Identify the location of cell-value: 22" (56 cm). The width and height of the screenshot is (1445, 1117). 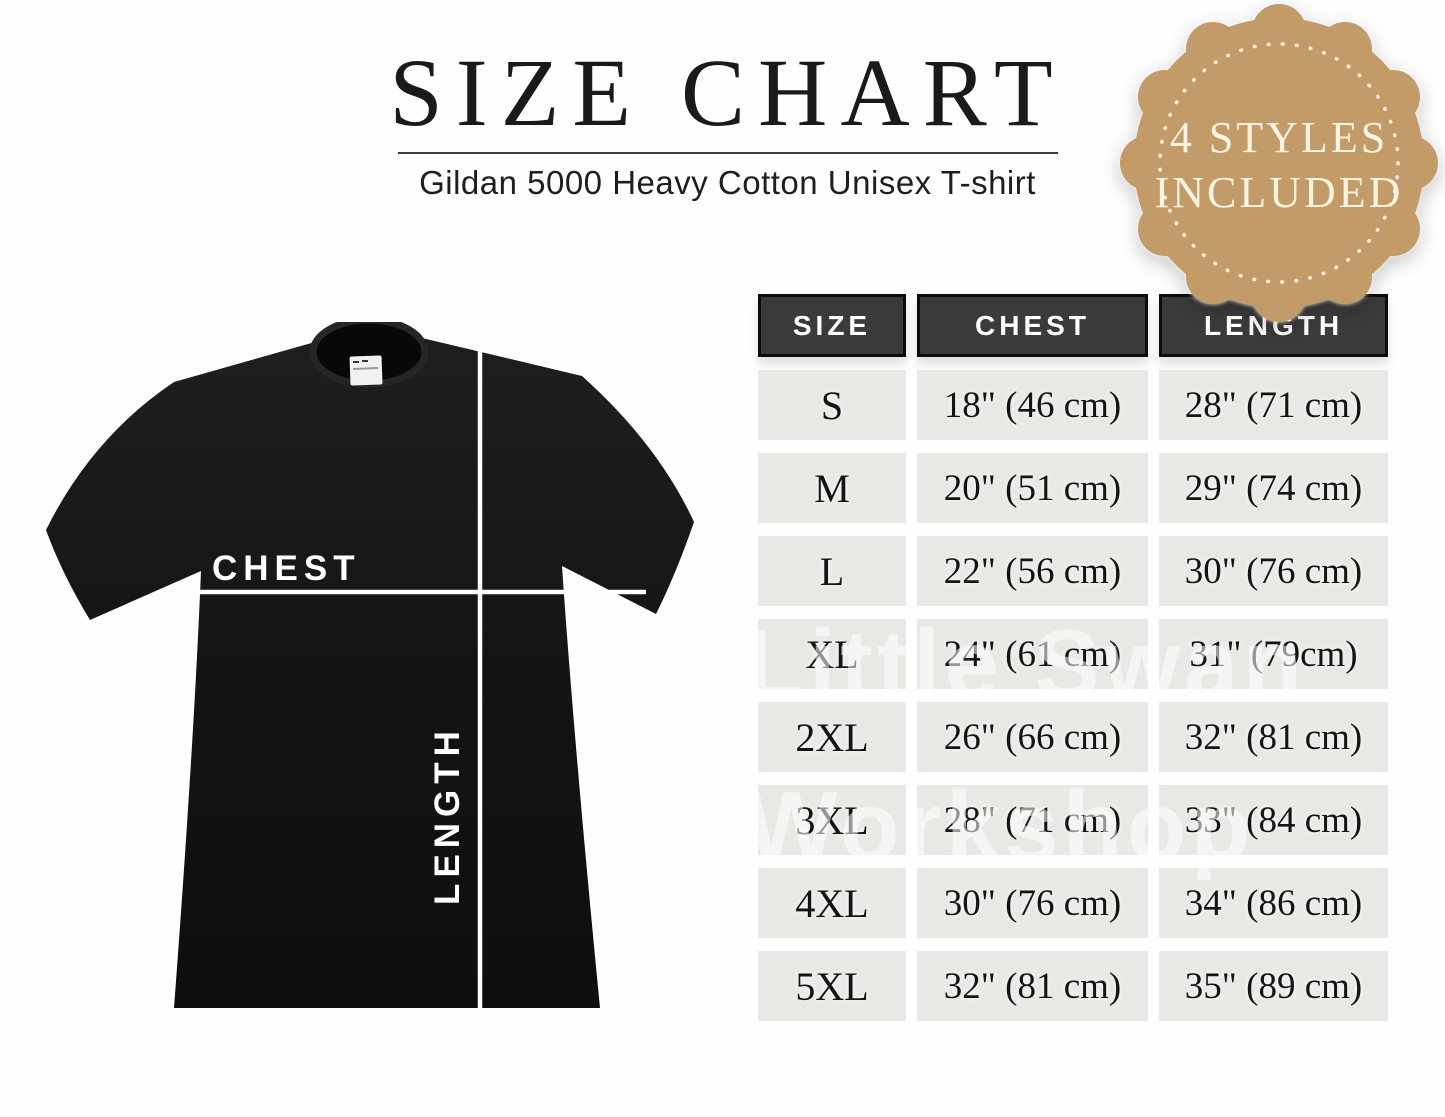
(1032, 571).